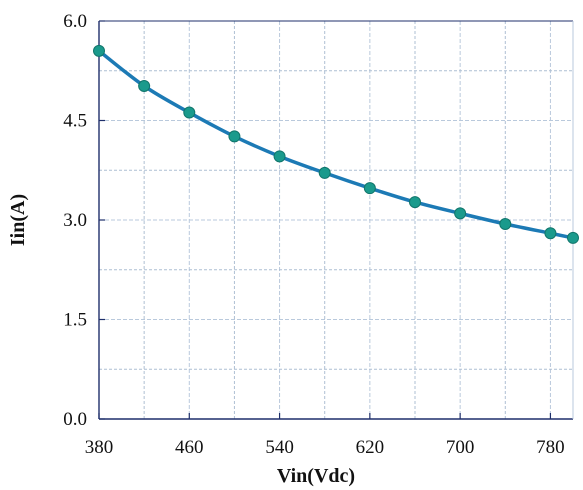 The width and height of the screenshot is (583, 490). What do you see at coordinates (75, 320) in the screenshot?
I see `y-tick-label: 1.5` at bounding box center [75, 320].